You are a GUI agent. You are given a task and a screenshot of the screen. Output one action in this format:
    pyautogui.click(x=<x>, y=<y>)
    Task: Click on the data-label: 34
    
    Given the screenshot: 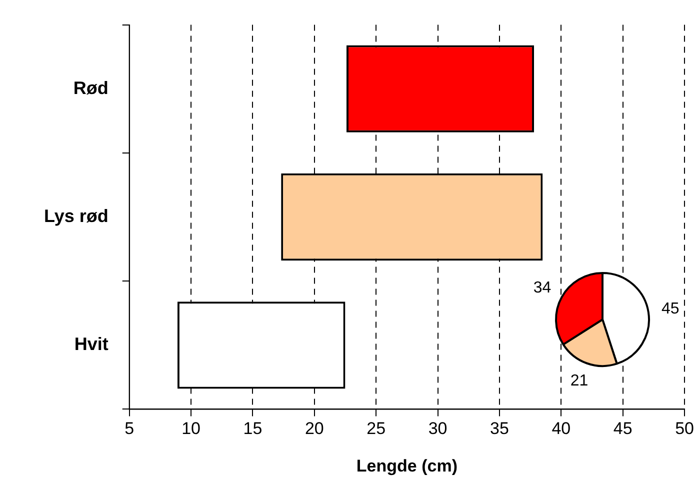 What is the action you would take?
    pyautogui.click(x=542, y=287)
    